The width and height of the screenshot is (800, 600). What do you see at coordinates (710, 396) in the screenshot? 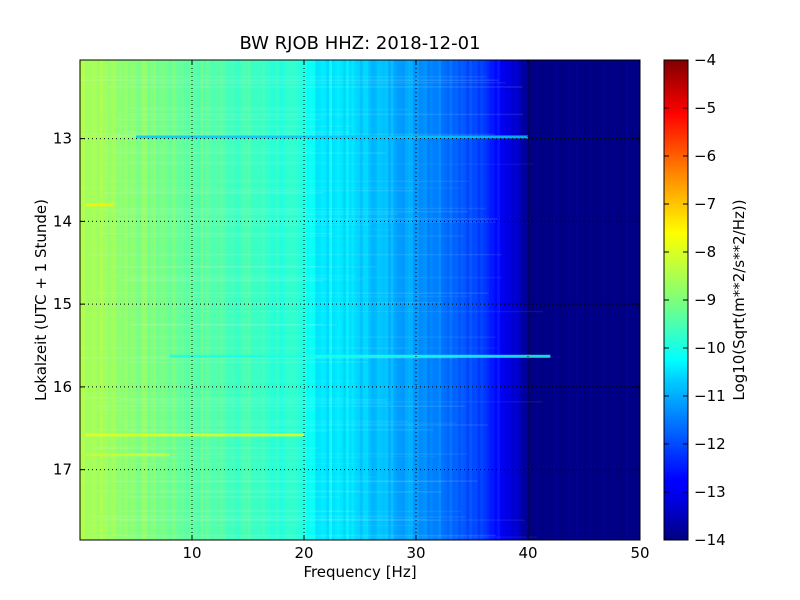
I see `colorbar-tick-label: −11` at bounding box center [710, 396].